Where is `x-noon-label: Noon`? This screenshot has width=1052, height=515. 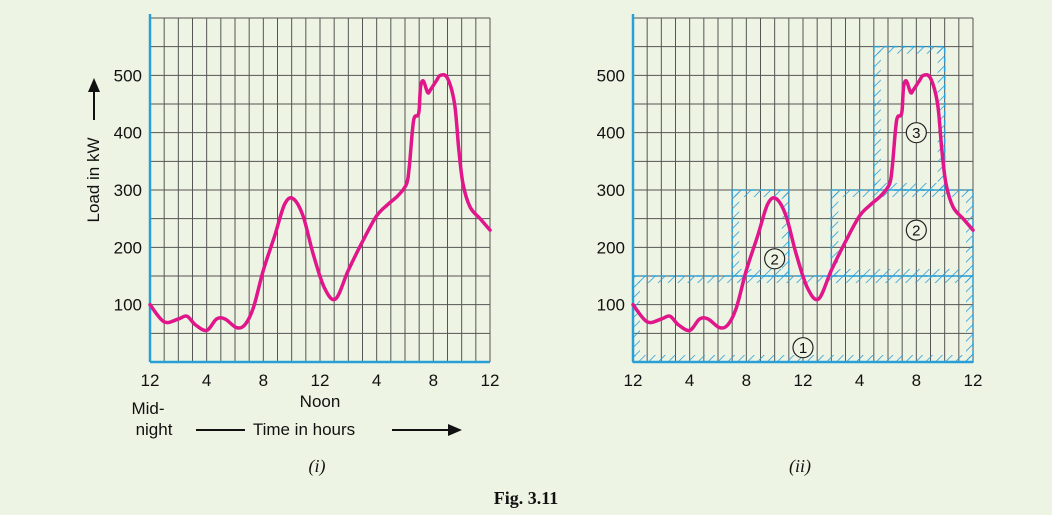
x-noon-label: Noon is located at coordinates (320, 401).